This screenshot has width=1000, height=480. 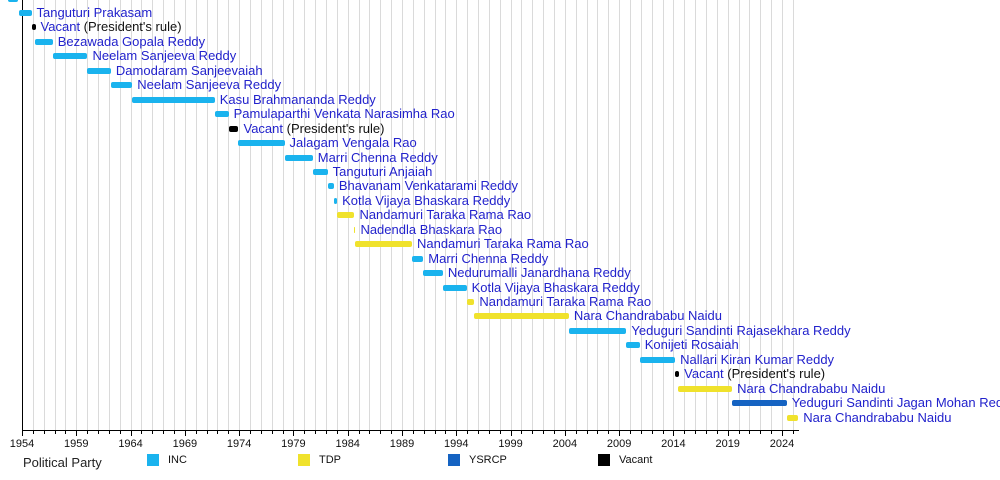 What do you see at coordinates (94, 12) in the screenshot?
I see `cm-name-link: Tanguturi Prakasam` at bounding box center [94, 12].